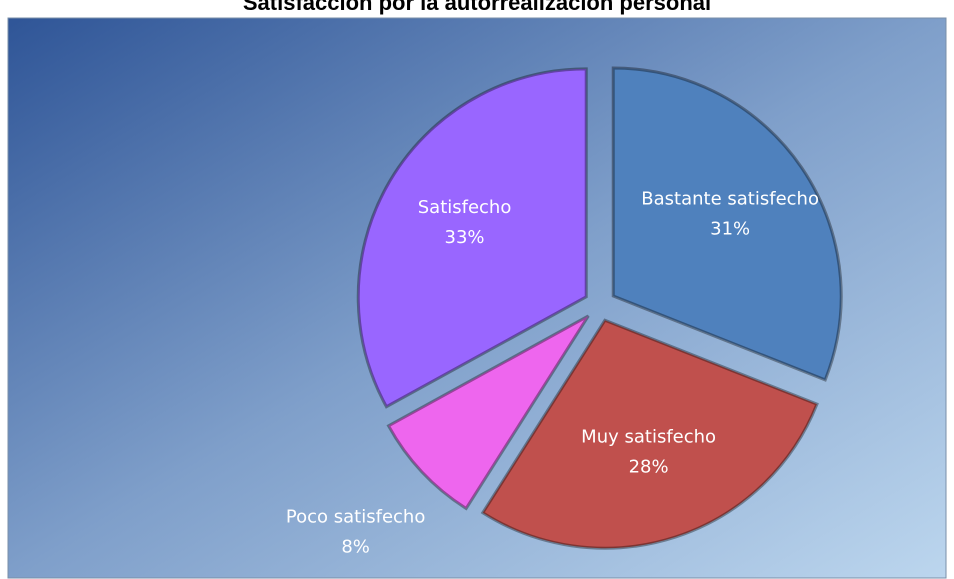 The height and width of the screenshot is (579, 954). Describe the element at coordinates (649, 467) in the screenshot. I see `slice-value: 28%` at that location.